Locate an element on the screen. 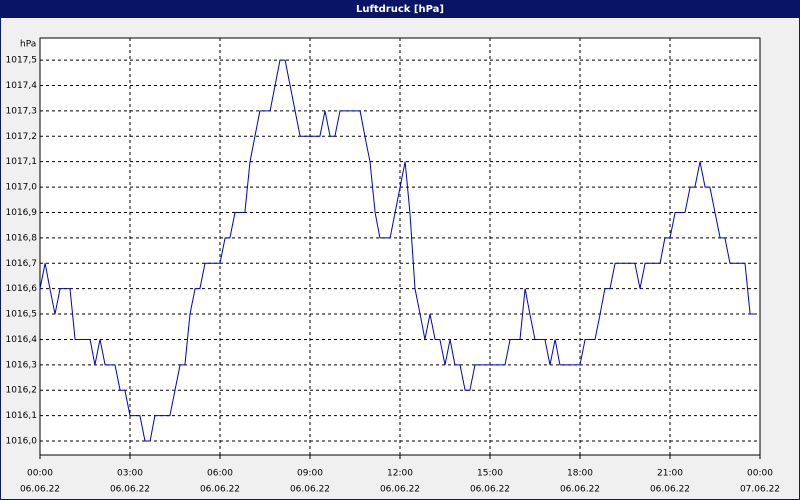  y-tick-label: 1017,2 is located at coordinates (22, 137).